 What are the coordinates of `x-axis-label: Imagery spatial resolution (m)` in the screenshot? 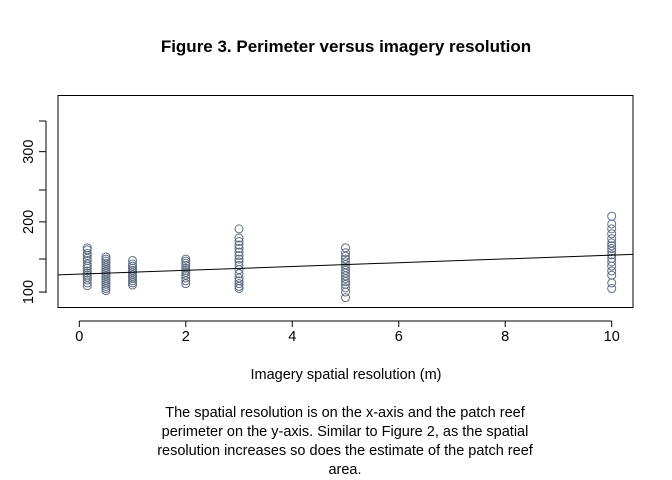 It's located at (346, 375).